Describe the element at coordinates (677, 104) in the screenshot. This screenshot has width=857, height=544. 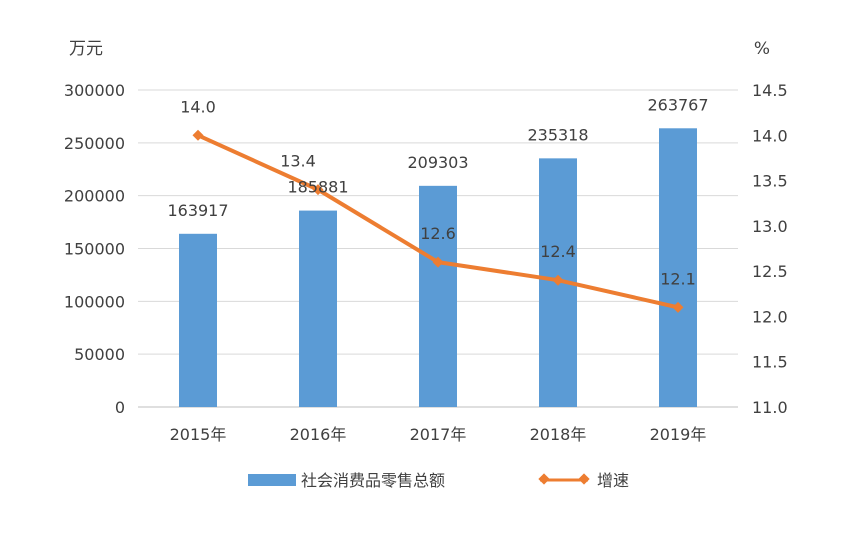
I see `bar-value-label: 263767` at that location.